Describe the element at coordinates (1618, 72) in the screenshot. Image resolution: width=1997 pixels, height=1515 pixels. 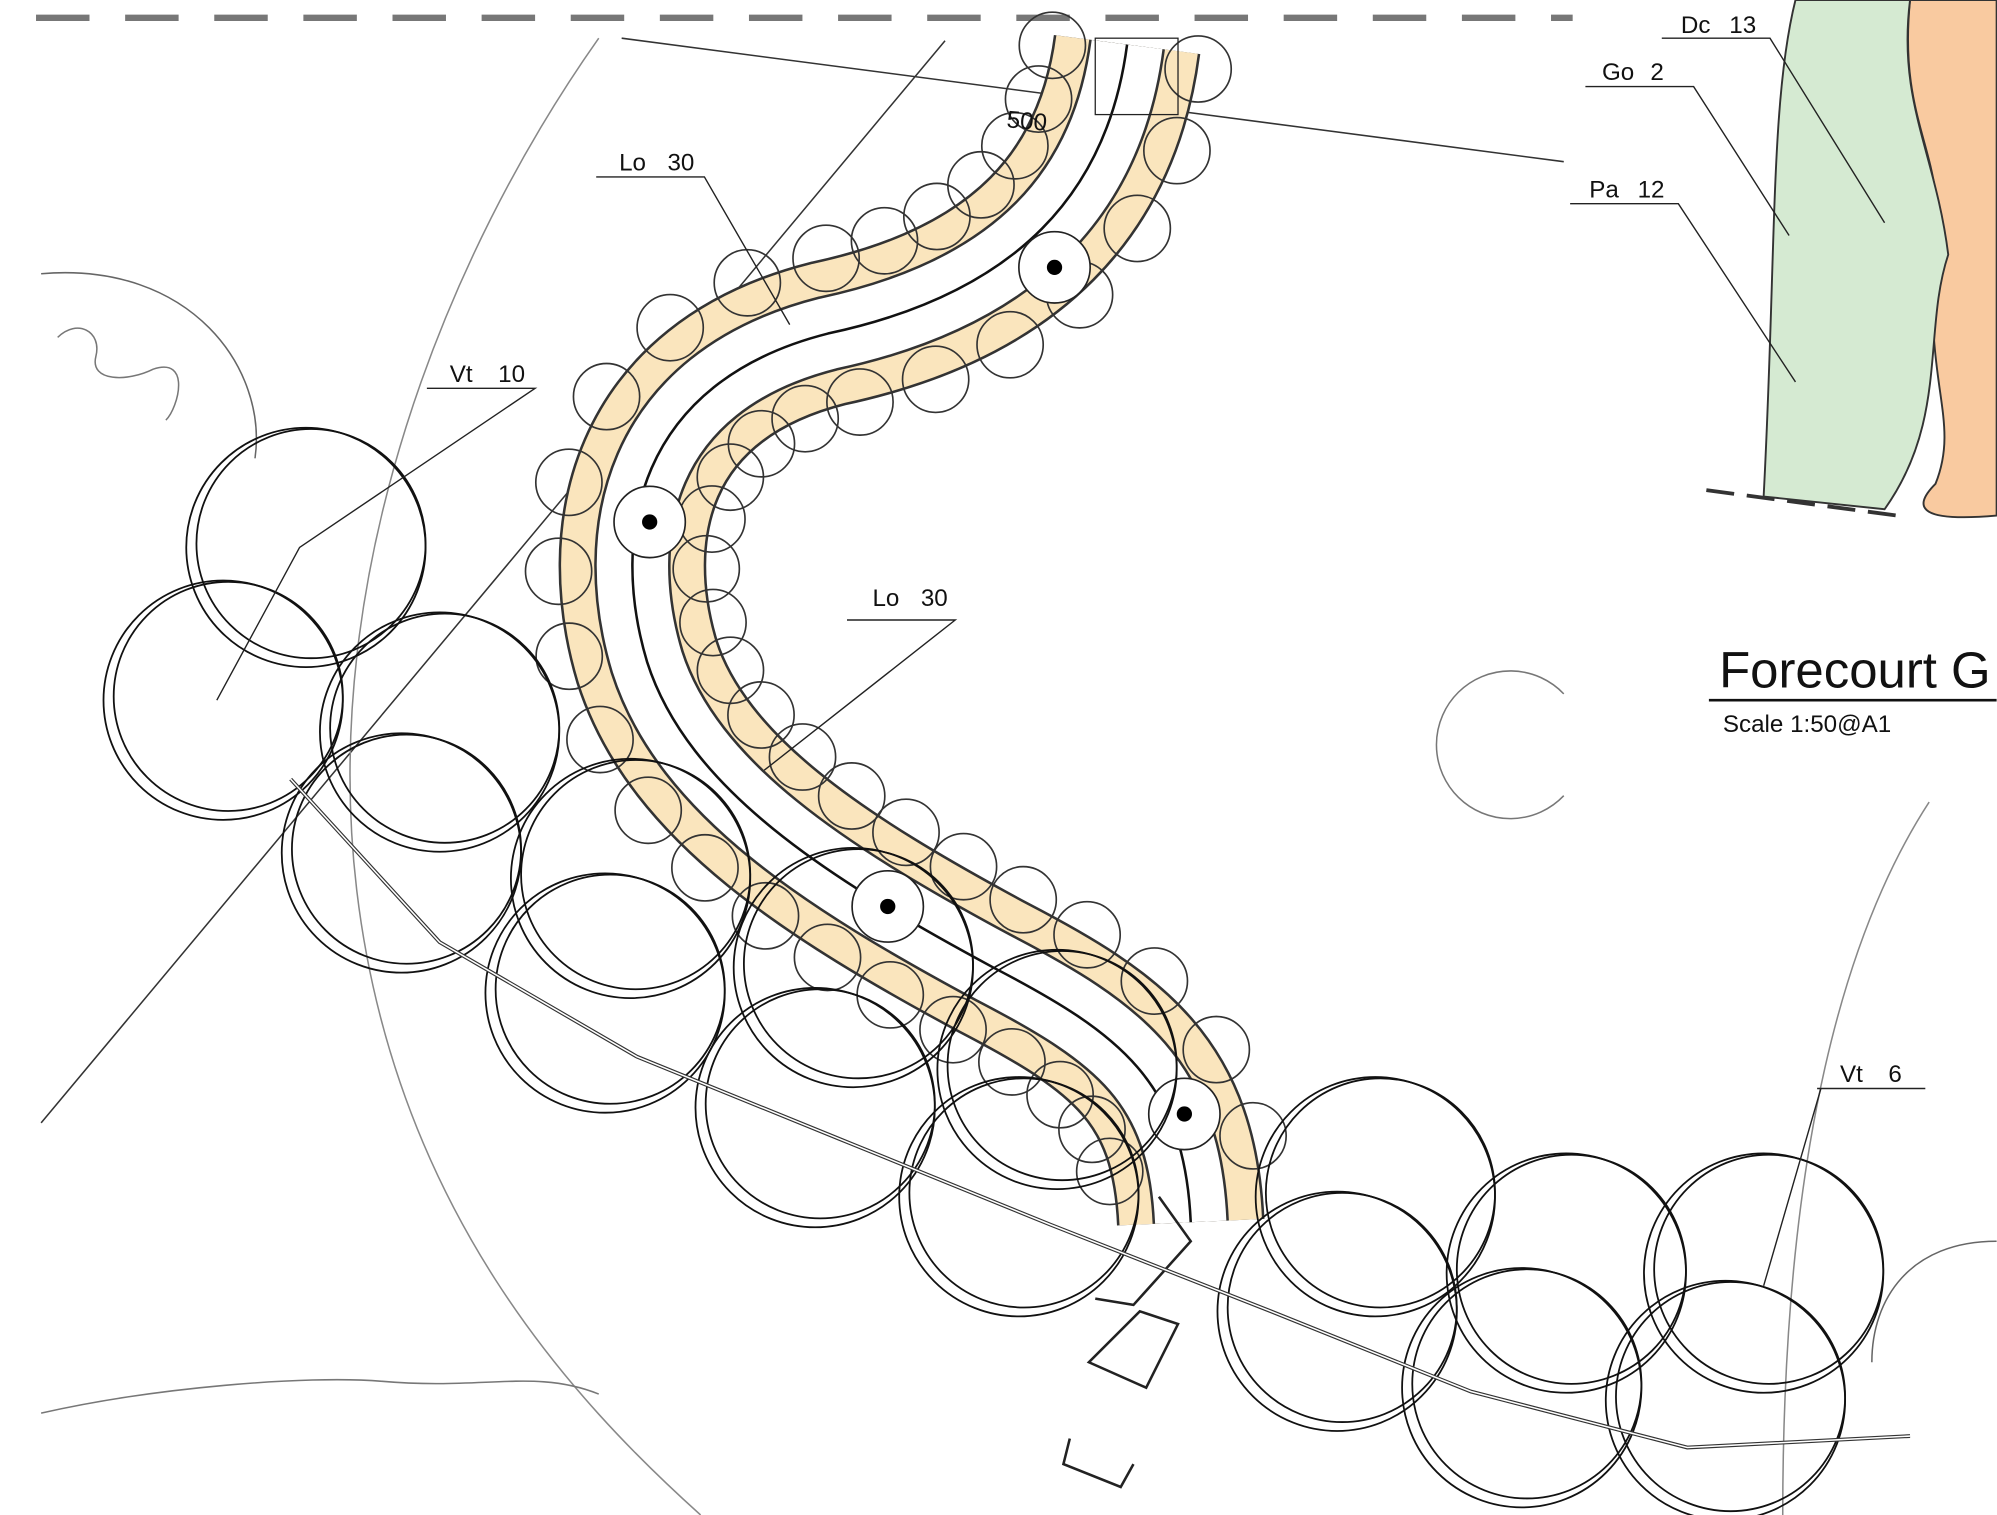
I see `plant-code: Go` at that location.